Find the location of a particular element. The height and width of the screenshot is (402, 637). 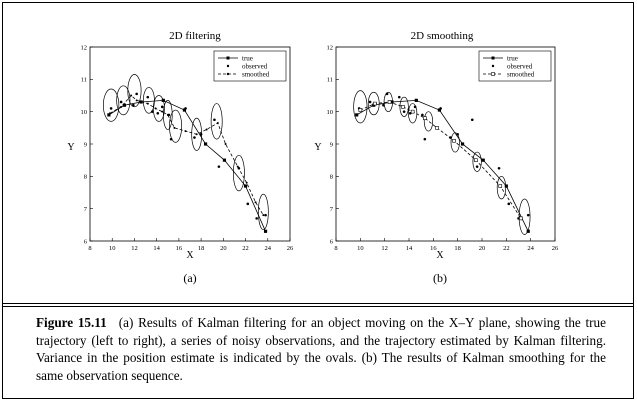

x-tick-label: 14 is located at coordinates (409, 248).